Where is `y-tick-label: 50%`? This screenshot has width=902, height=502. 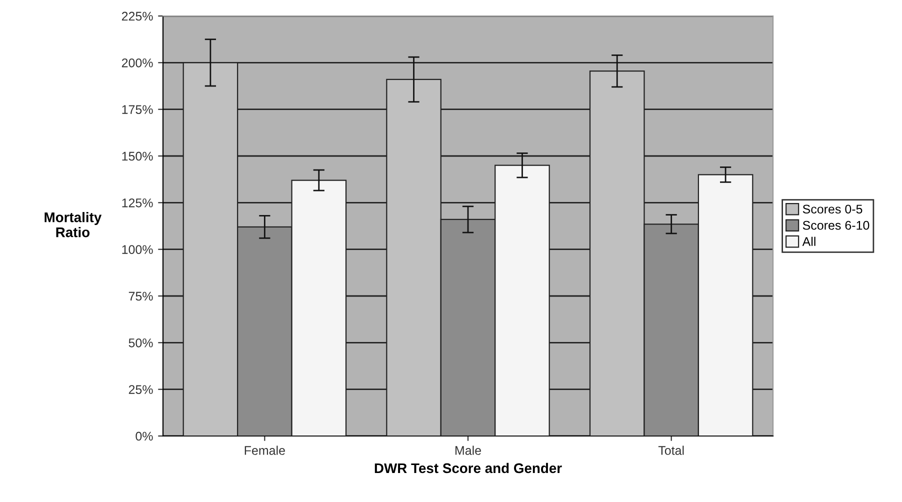
y-tick-label: 50% is located at coordinates (140, 343).